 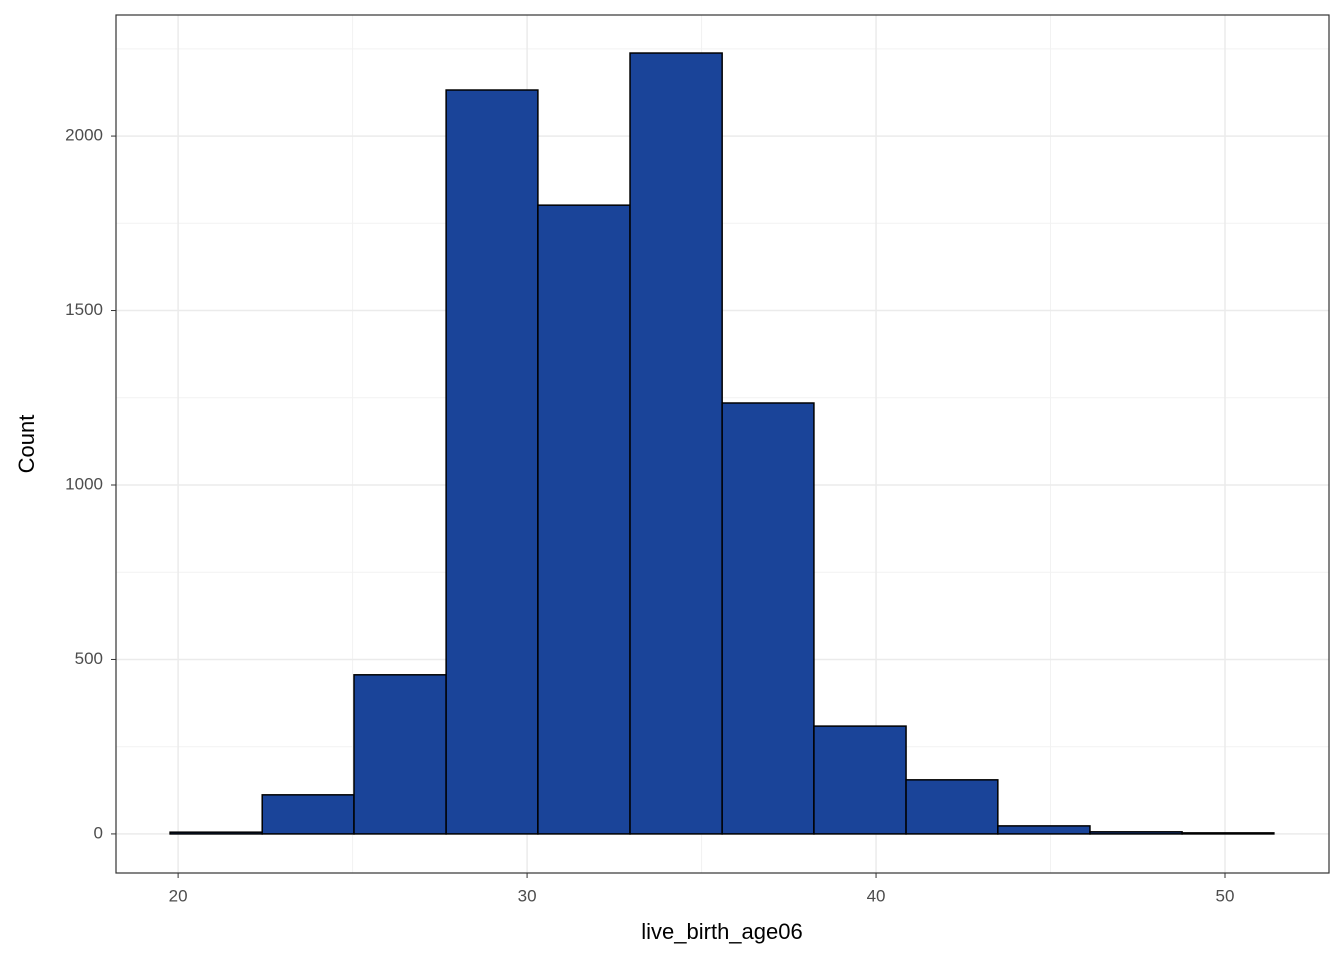 I want to click on y-tick-label: 1500, so click(x=84, y=309).